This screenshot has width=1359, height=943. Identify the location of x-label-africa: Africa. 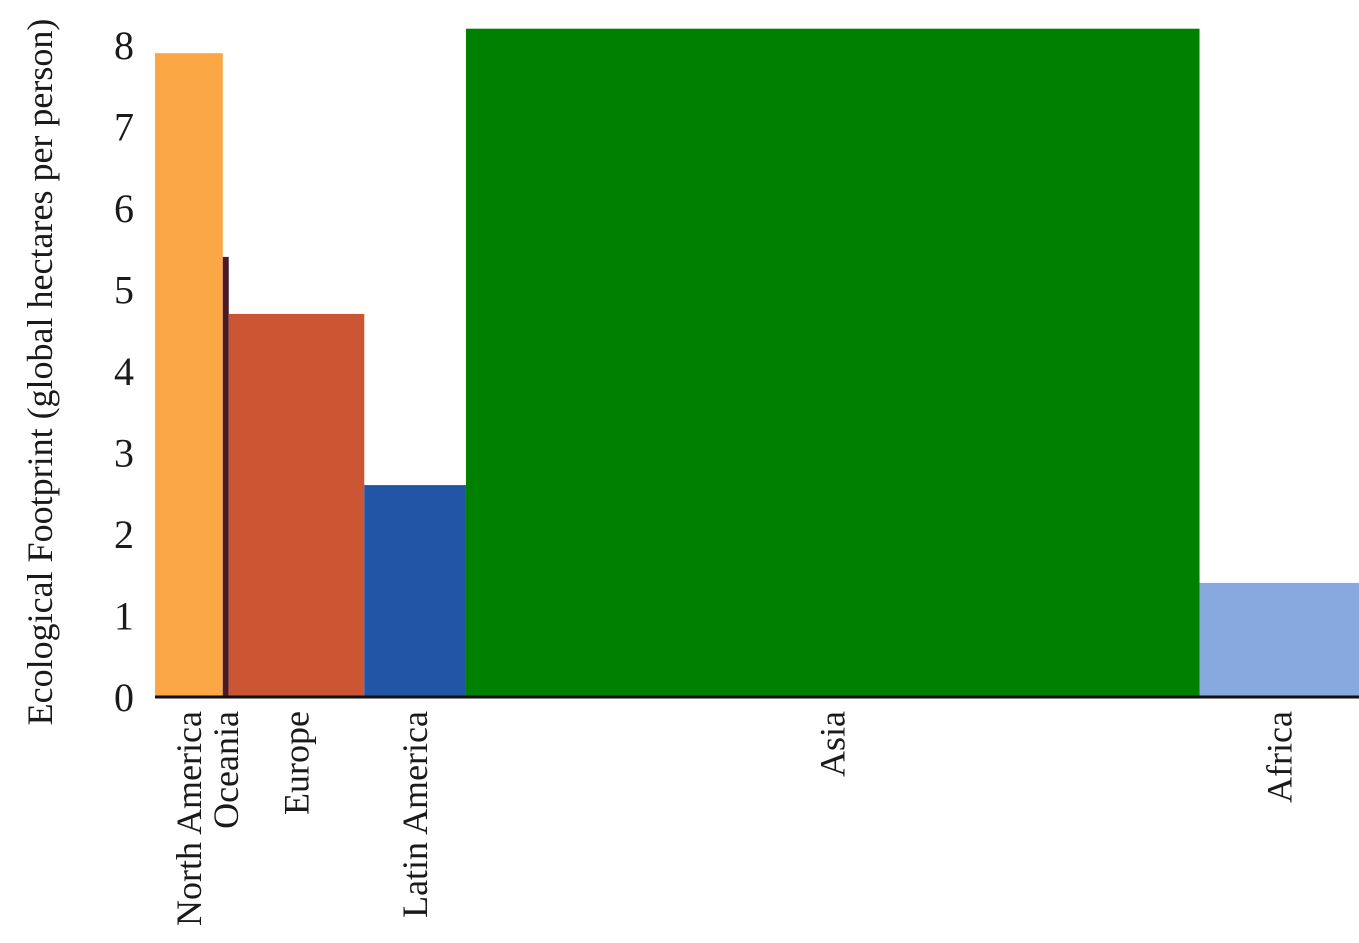
(1279, 757).